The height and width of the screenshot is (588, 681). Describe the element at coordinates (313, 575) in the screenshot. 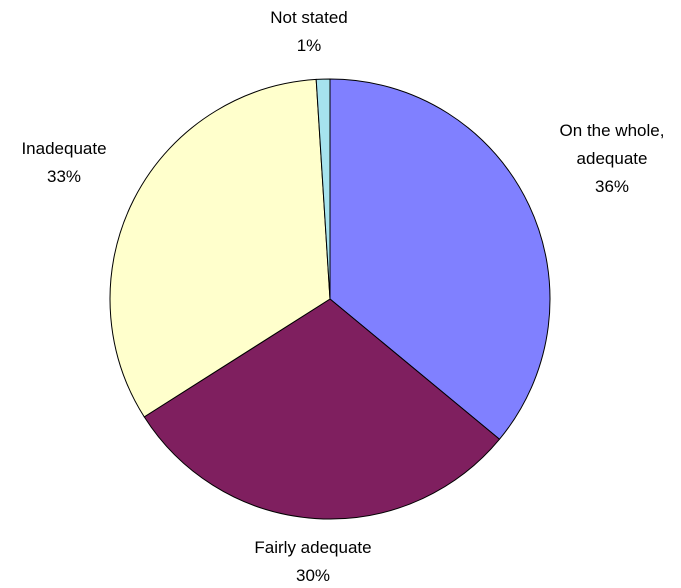

I see `slice-percent-label: 30%` at that location.